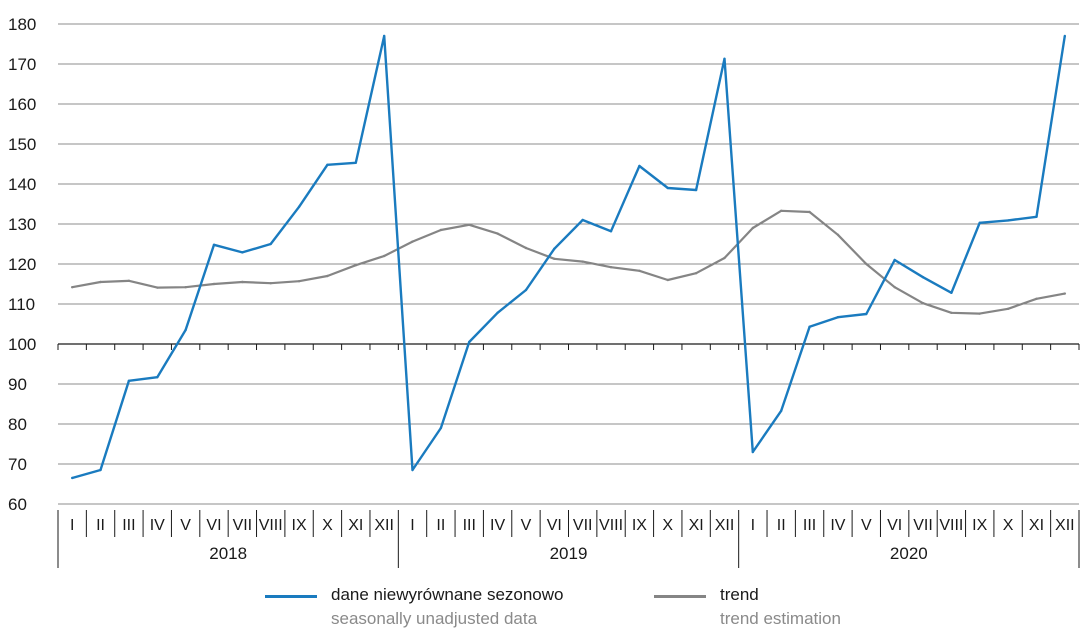 Image resolution: width=1080 pixels, height=629 pixels. Describe the element at coordinates (22, 144) in the screenshot. I see `y-tick-label-150: 150` at that location.